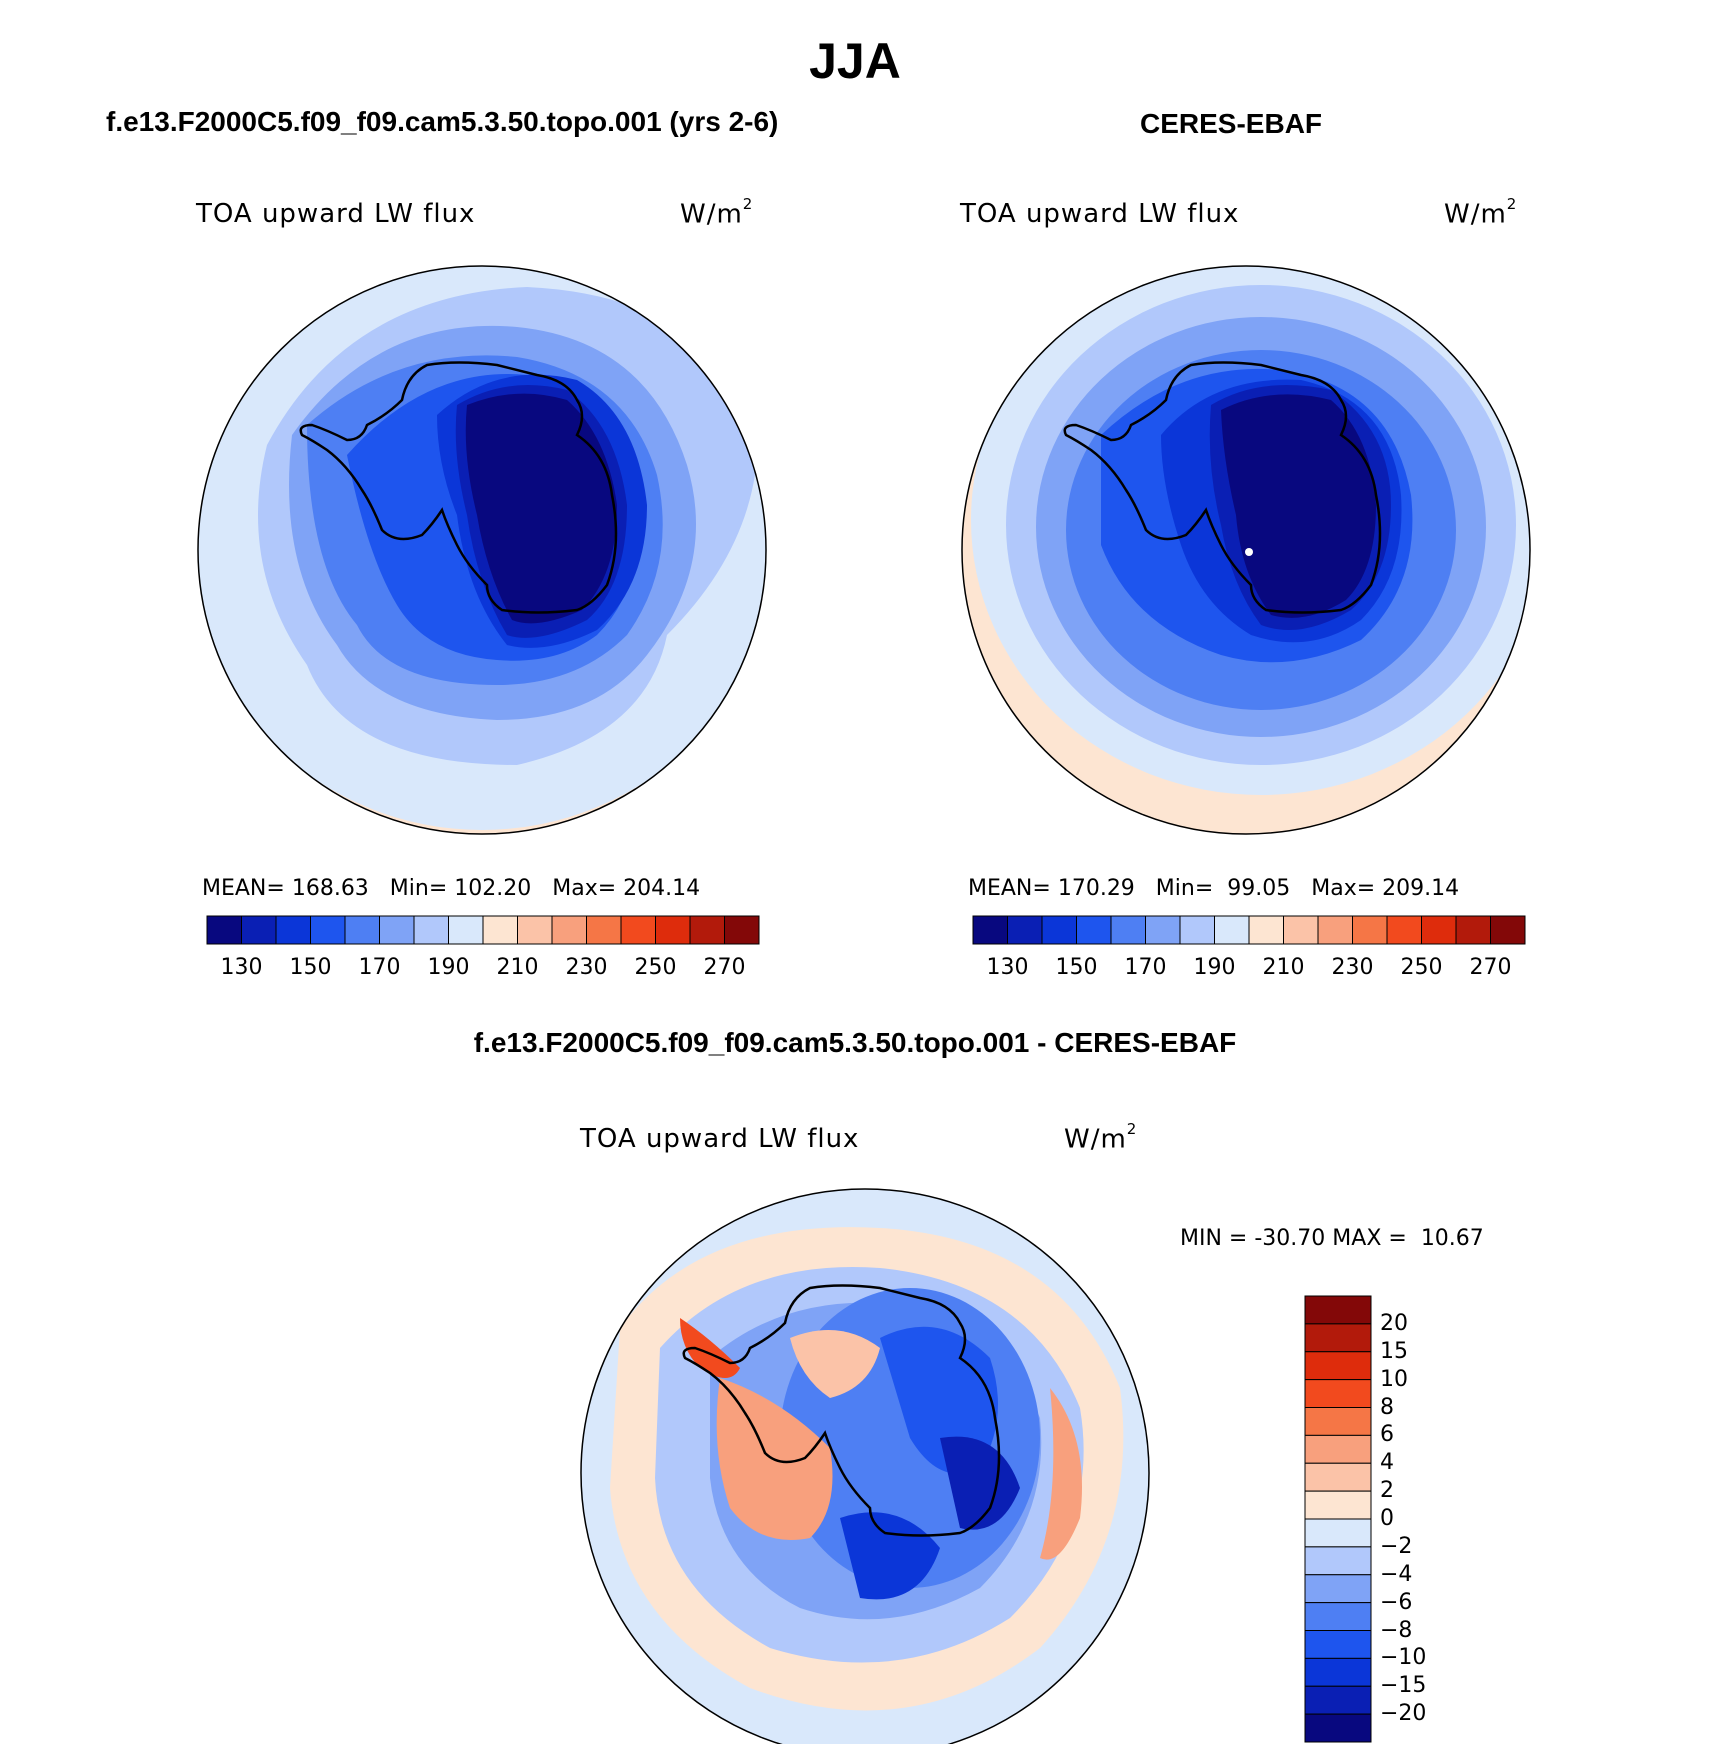 The width and height of the screenshot is (1710, 1744). I want to click on diff-colorbar-ticks: 20 15 10 8 6 4 2 0 −2 −4 −6 −8 −10 −15 −20, so click(1435, 1519).